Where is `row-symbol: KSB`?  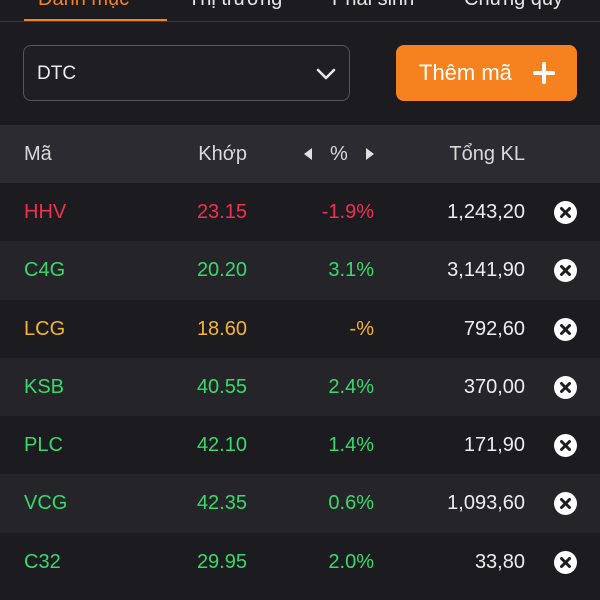 row-symbol: KSB is located at coordinates (44, 386).